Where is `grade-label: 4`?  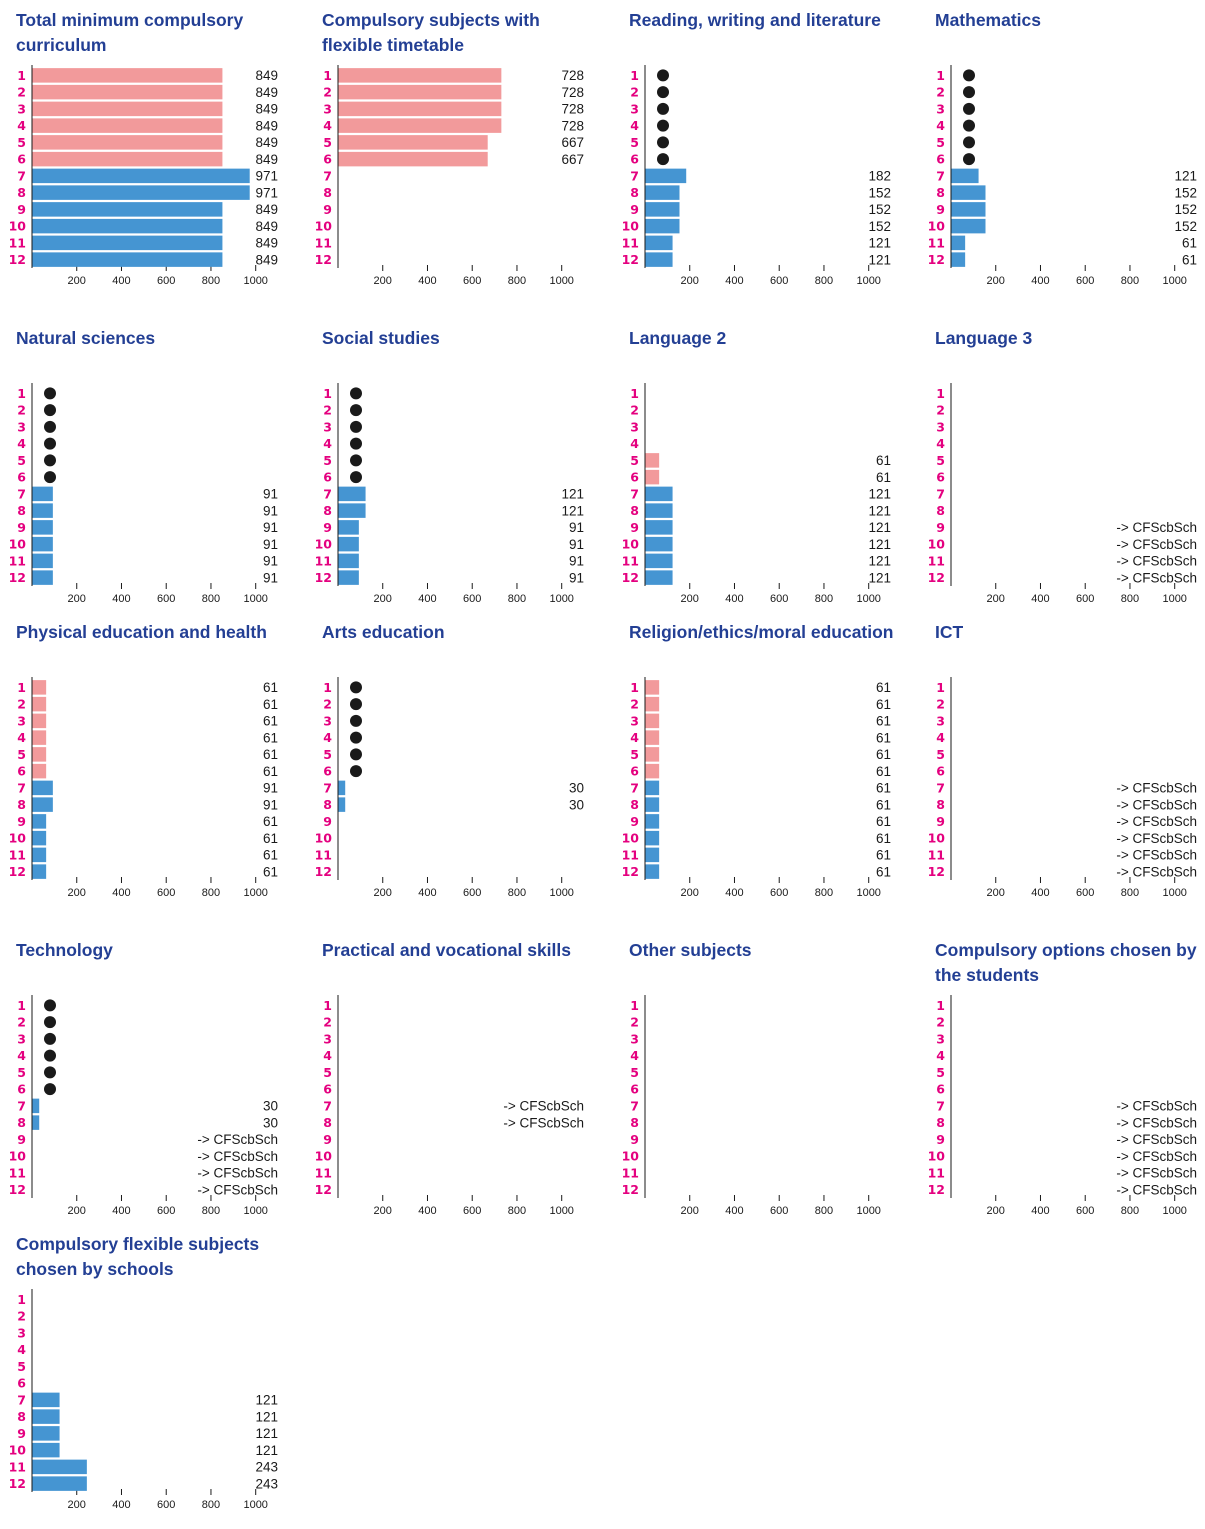 grade-label: 4 is located at coordinates (940, 125).